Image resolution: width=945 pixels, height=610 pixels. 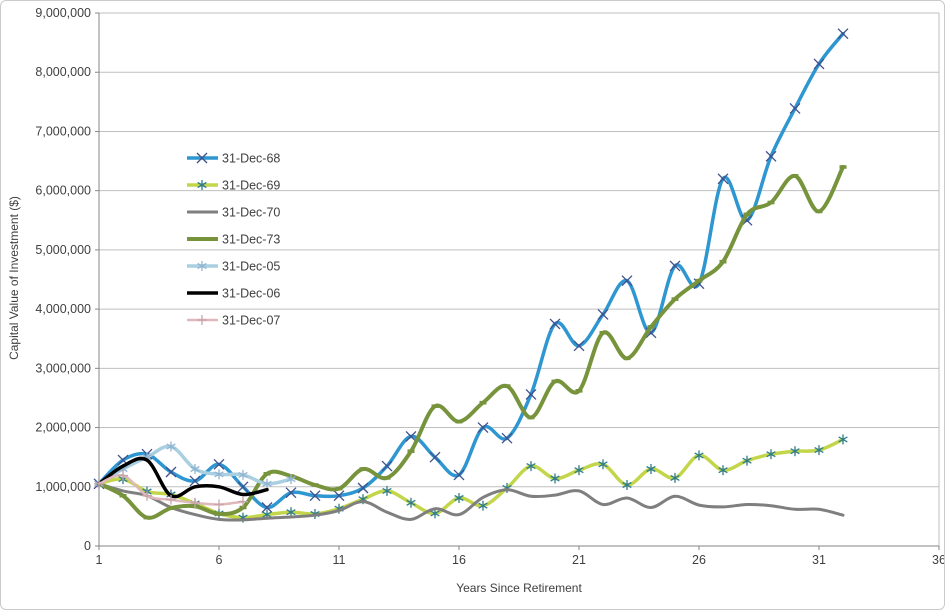 What do you see at coordinates (251, 240) in the screenshot?
I see `legend-label: 31-Dec-73` at bounding box center [251, 240].